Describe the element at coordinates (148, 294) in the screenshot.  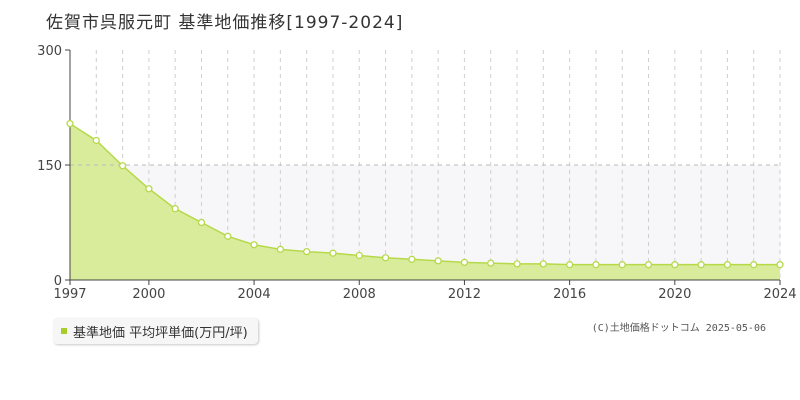
I see `x-tick-label: 2000` at that location.